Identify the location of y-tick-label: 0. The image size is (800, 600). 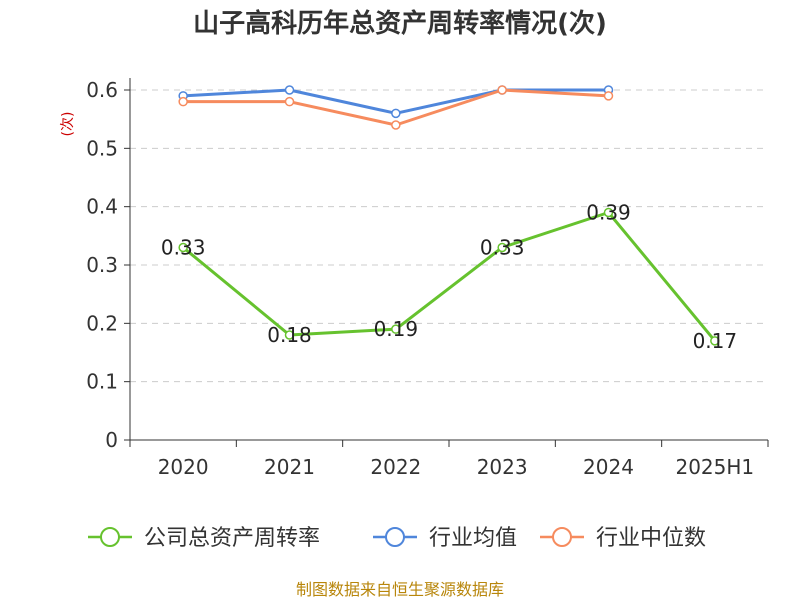
(111, 440).